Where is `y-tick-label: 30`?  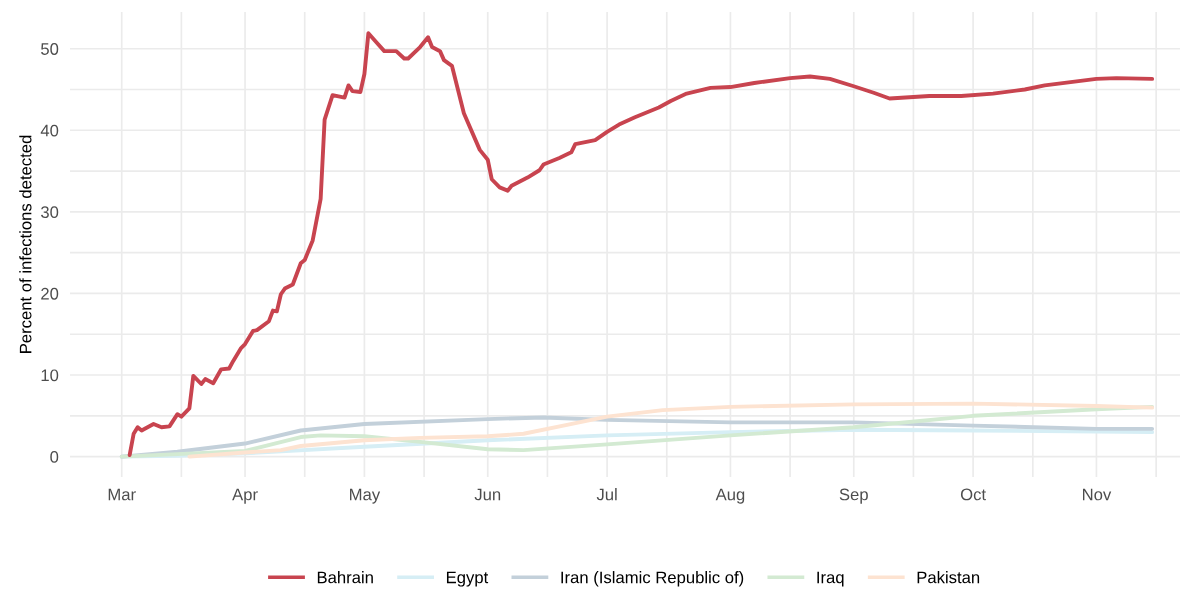 y-tick-label: 30 is located at coordinates (49, 212).